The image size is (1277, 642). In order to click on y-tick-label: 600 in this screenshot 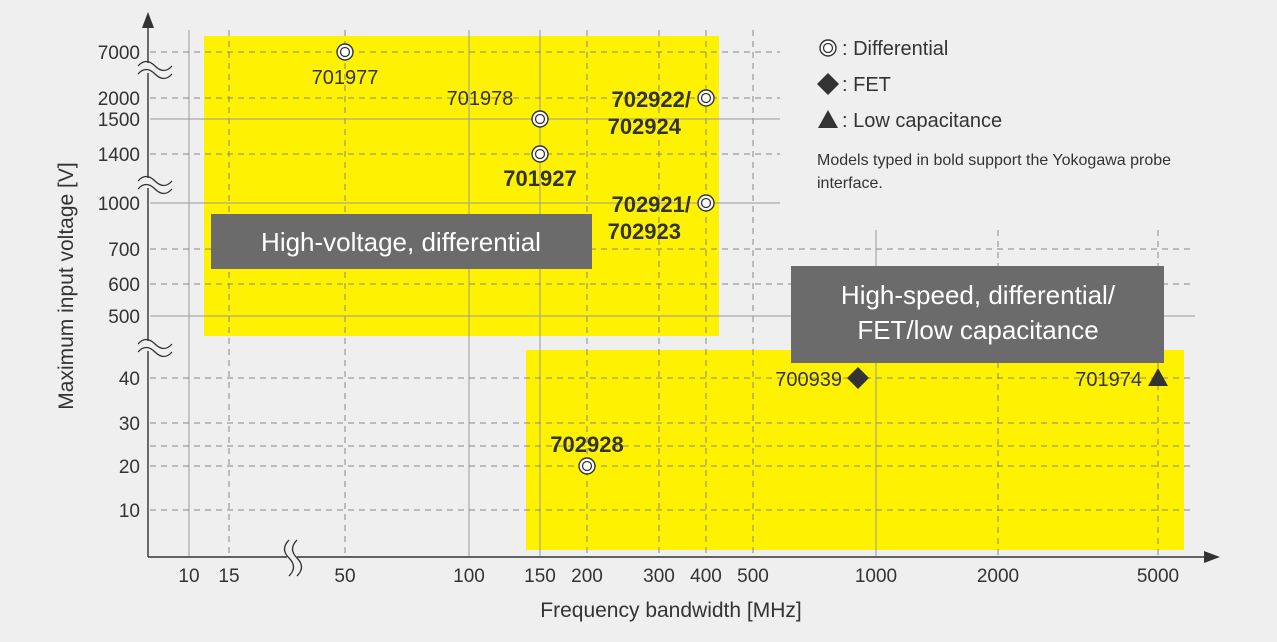, I will do `click(124, 285)`.